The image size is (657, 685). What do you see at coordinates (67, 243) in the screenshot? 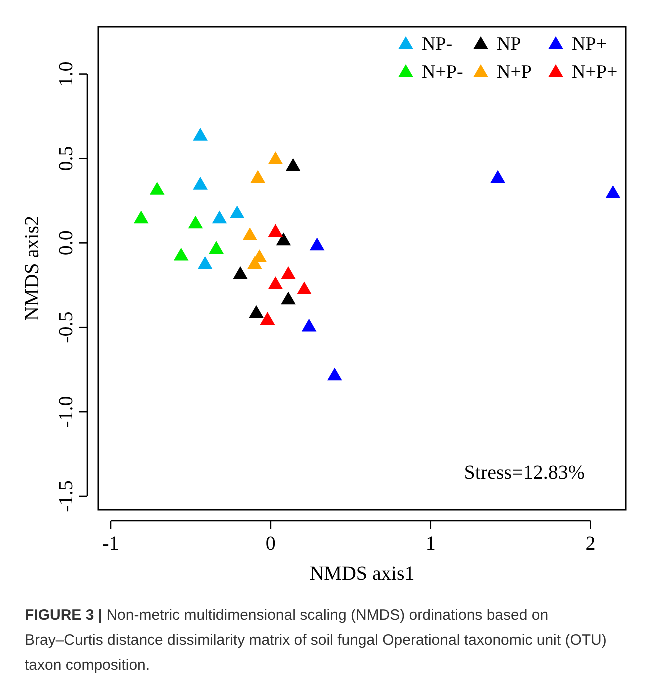
I see `y-tick-label: 0.0` at bounding box center [67, 243].